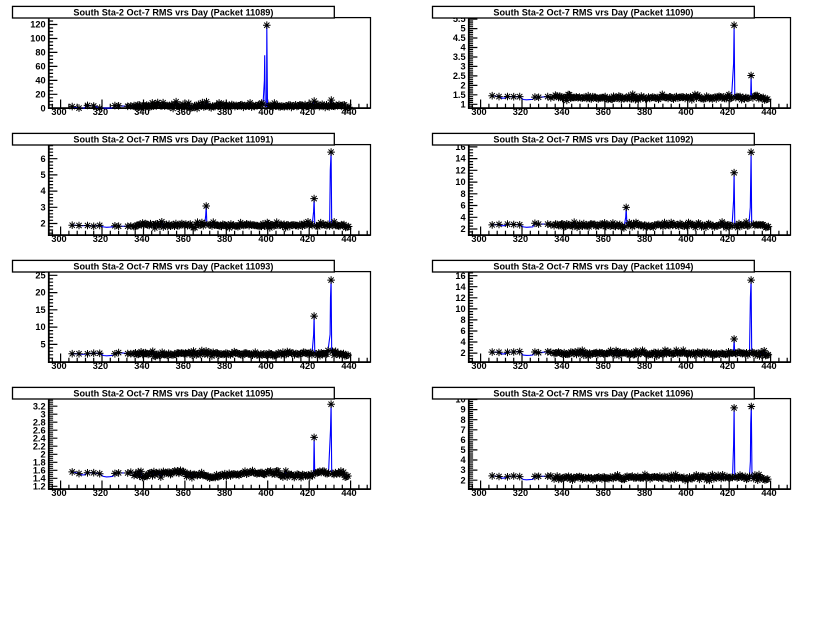  Describe the element at coordinates (459, 38) in the screenshot. I see `svg-text: 4.5` at that location.